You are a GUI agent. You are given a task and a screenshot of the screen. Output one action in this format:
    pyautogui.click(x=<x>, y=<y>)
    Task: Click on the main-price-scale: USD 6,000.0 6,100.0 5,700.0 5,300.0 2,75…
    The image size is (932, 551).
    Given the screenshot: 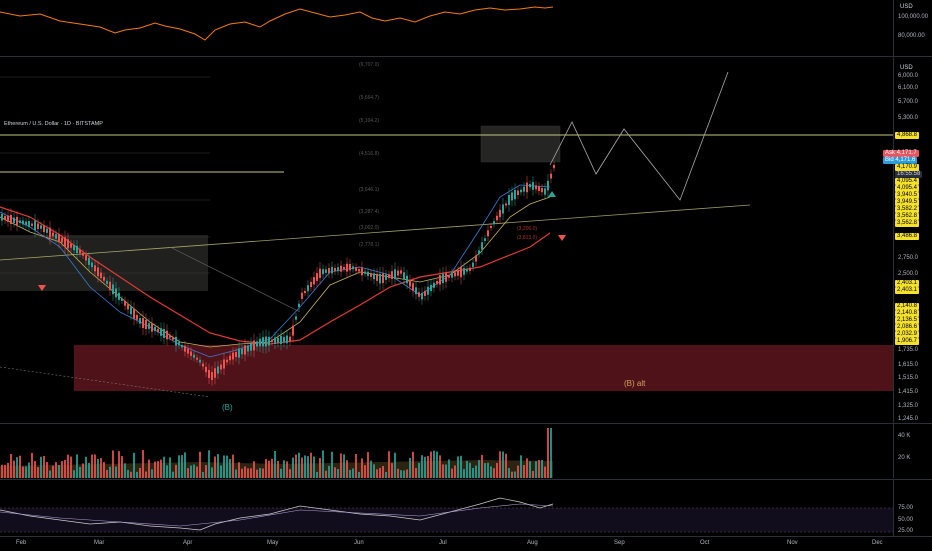 What is the action you would take?
    pyautogui.click(x=907, y=240)
    